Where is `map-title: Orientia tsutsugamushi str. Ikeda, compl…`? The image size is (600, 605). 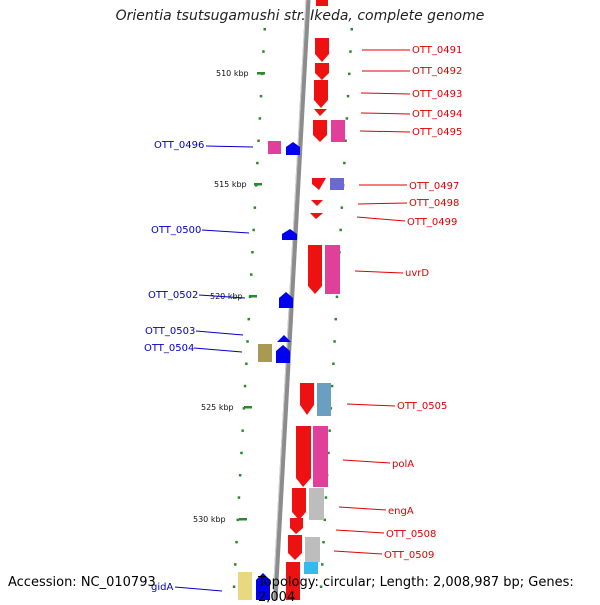 map-title: Orientia tsutsugamushi str. Ikeda, compl… is located at coordinates (300, 16).